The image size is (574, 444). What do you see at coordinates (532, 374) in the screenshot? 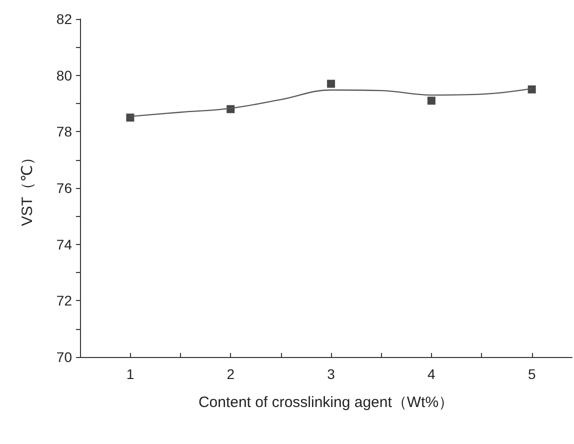
I see `x-tick-label: 5` at bounding box center [532, 374].